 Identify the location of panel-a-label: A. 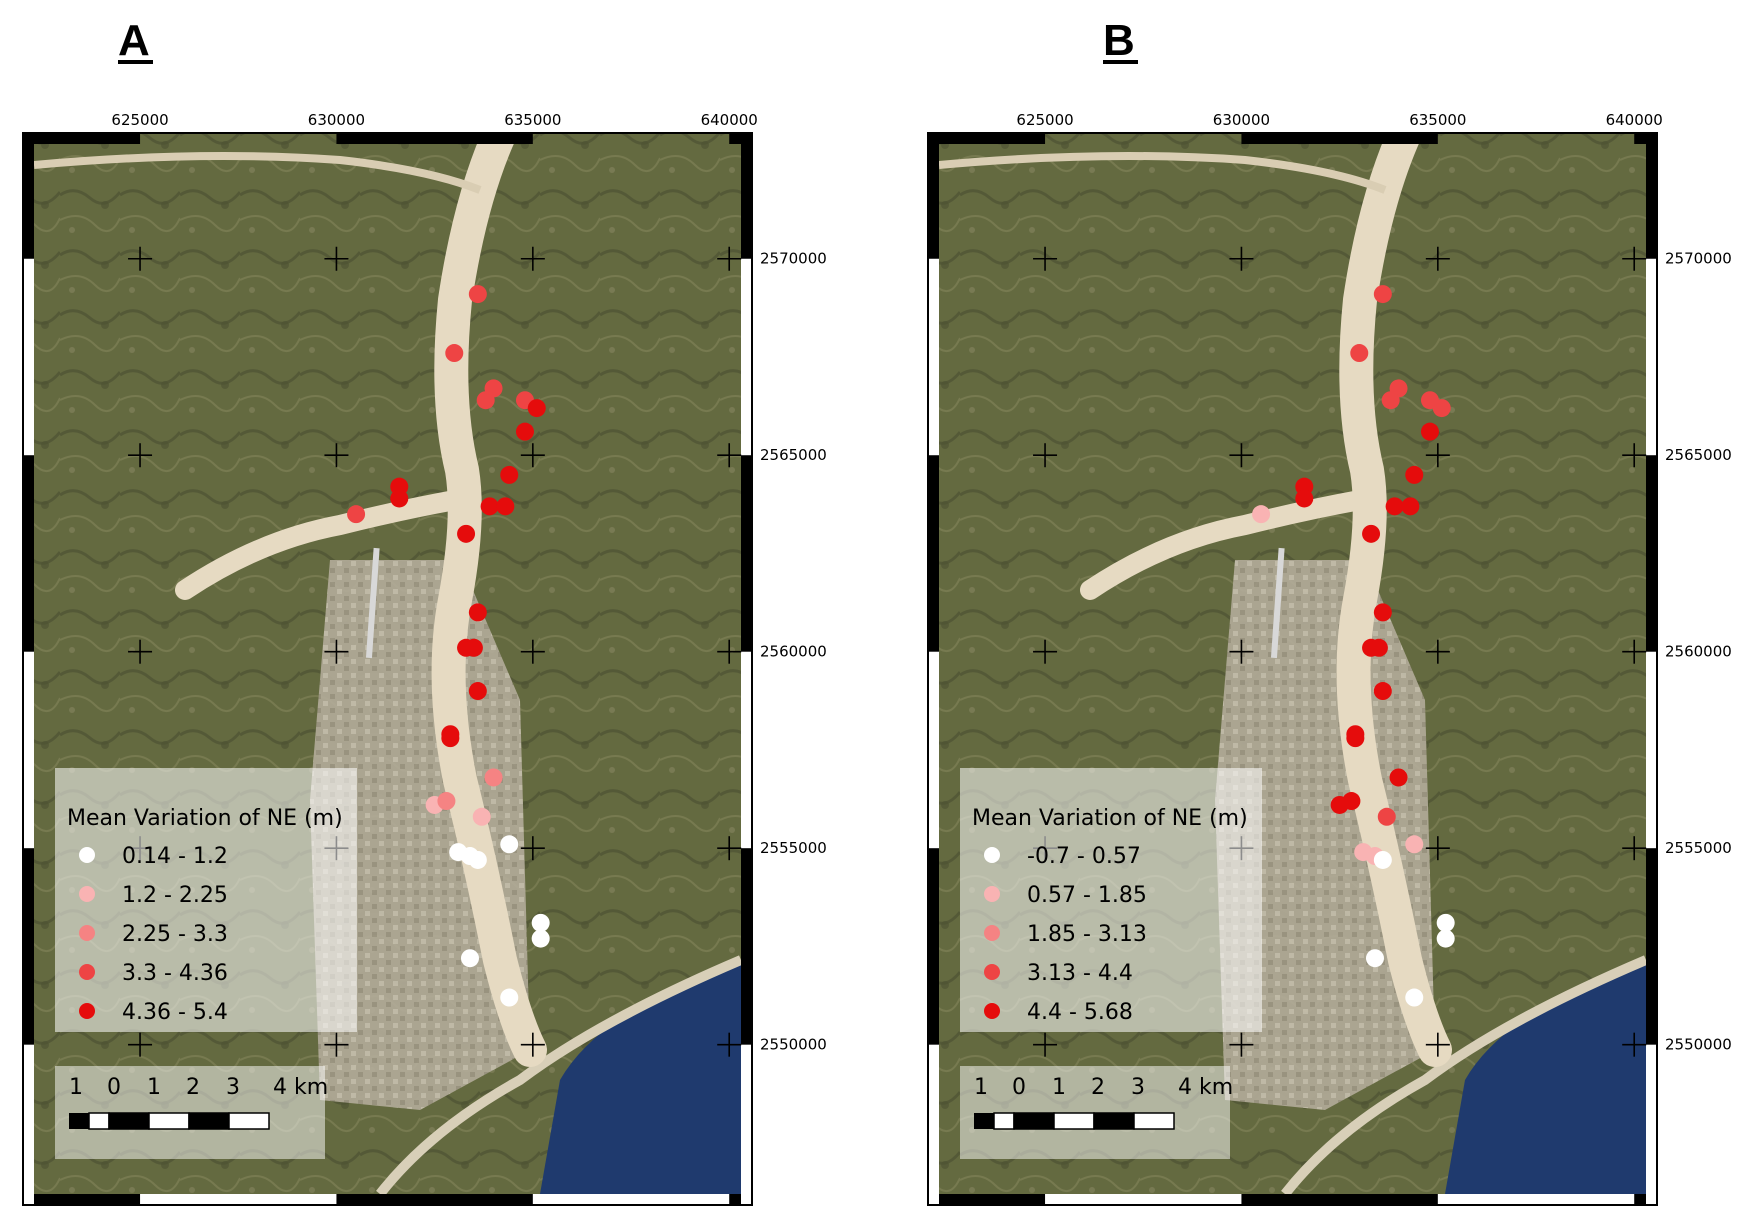
(134, 40).